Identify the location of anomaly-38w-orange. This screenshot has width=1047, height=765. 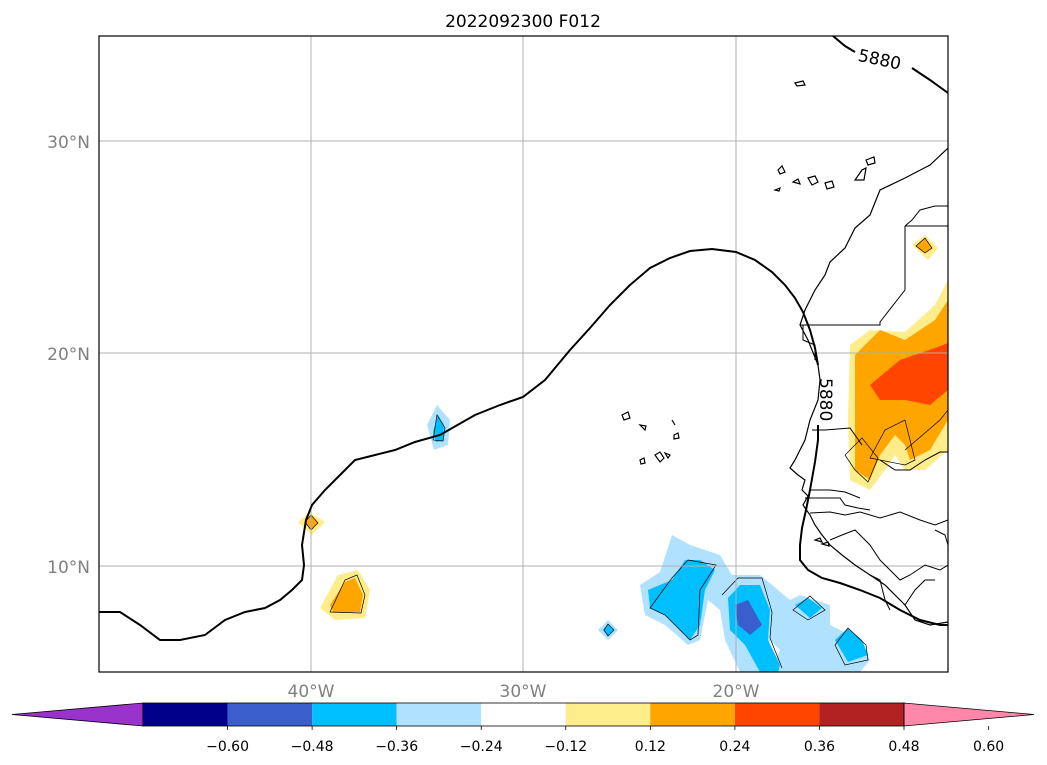
(346, 595).